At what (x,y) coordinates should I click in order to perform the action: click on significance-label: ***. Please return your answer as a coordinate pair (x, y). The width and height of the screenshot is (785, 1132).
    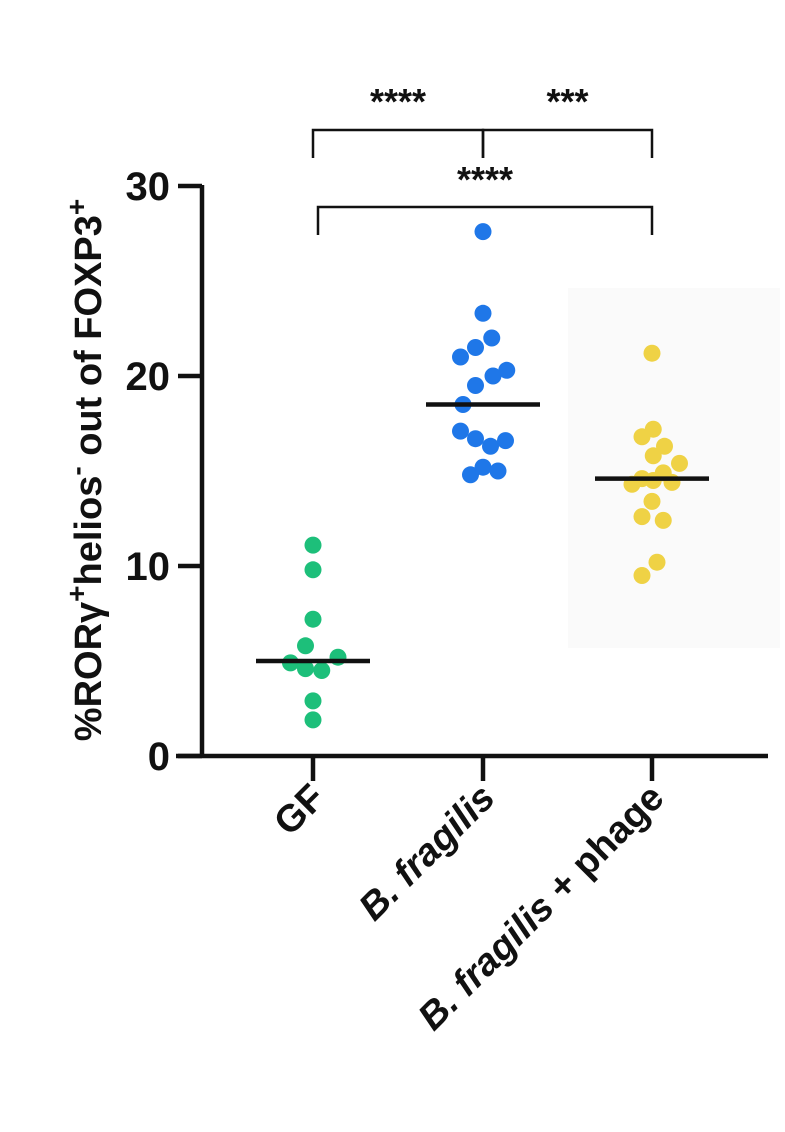
    Looking at the image, I should click on (567, 101).